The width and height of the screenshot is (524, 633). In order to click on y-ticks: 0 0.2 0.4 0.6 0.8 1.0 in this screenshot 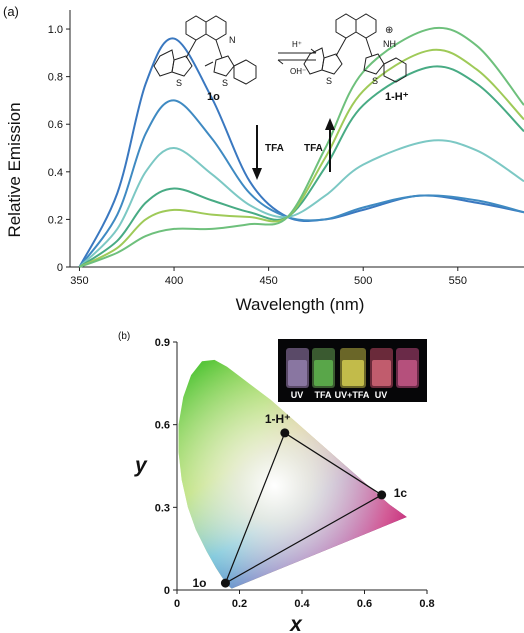, I will do `click(59, 149)`.